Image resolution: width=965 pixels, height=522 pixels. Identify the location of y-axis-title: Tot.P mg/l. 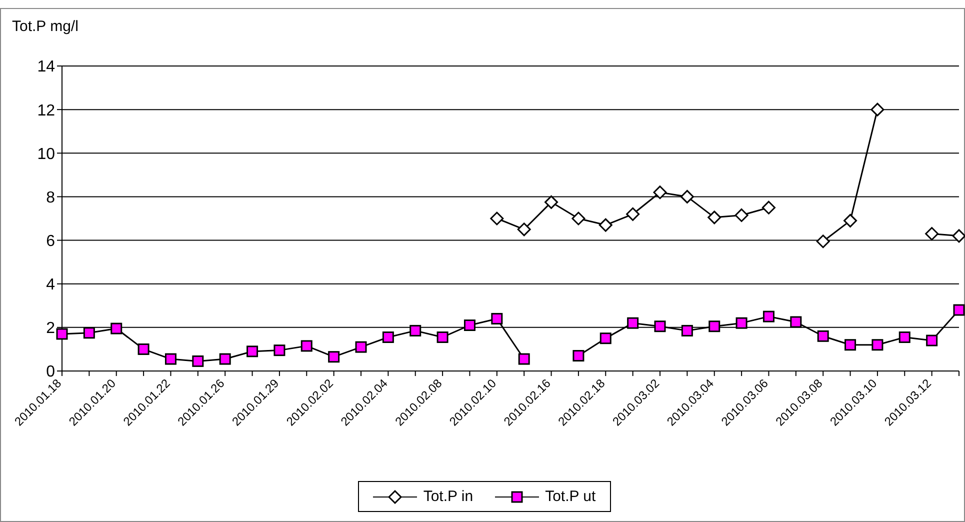
(45, 26).